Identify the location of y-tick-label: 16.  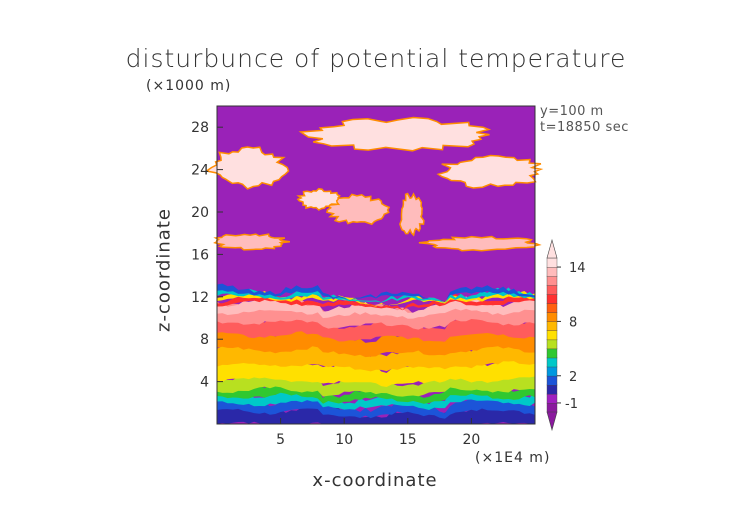
(200, 255).